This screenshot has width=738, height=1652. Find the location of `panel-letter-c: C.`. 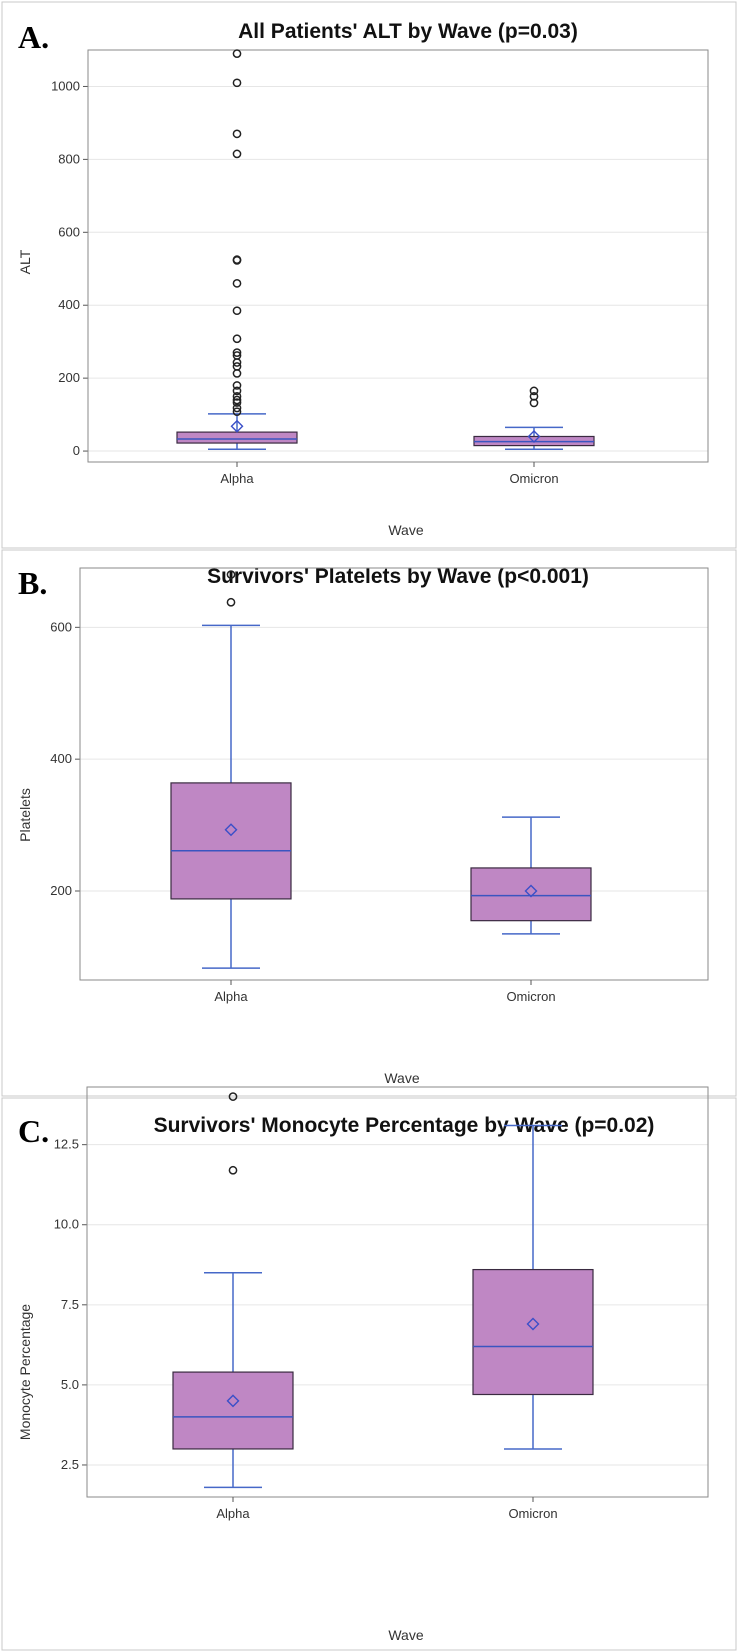

panel-letter-c: C. is located at coordinates (33, 1131).